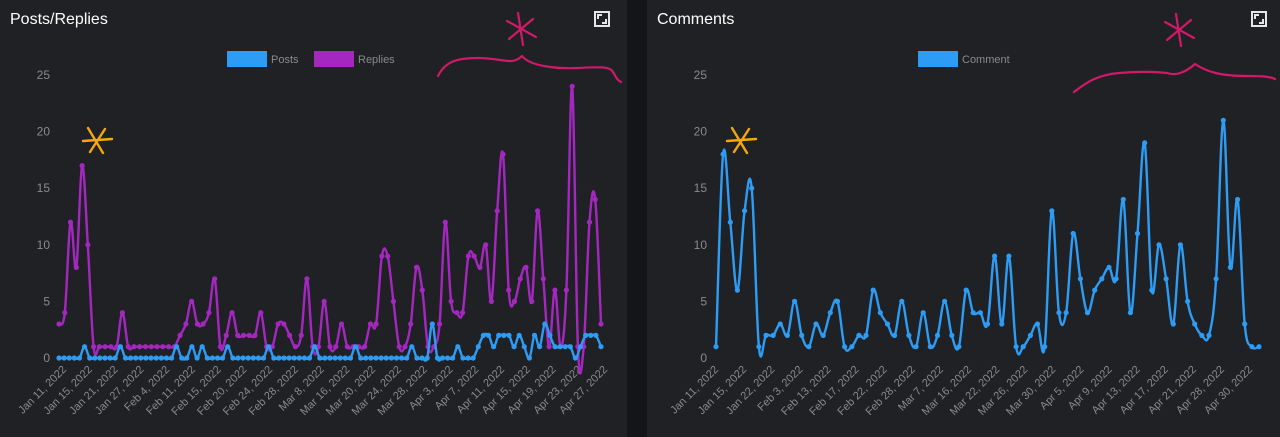 This screenshot has width=1280, height=437. Describe the element at coordinates (285, 60) in the screenshot. I see `legend-label-posts: Posts` at that location.